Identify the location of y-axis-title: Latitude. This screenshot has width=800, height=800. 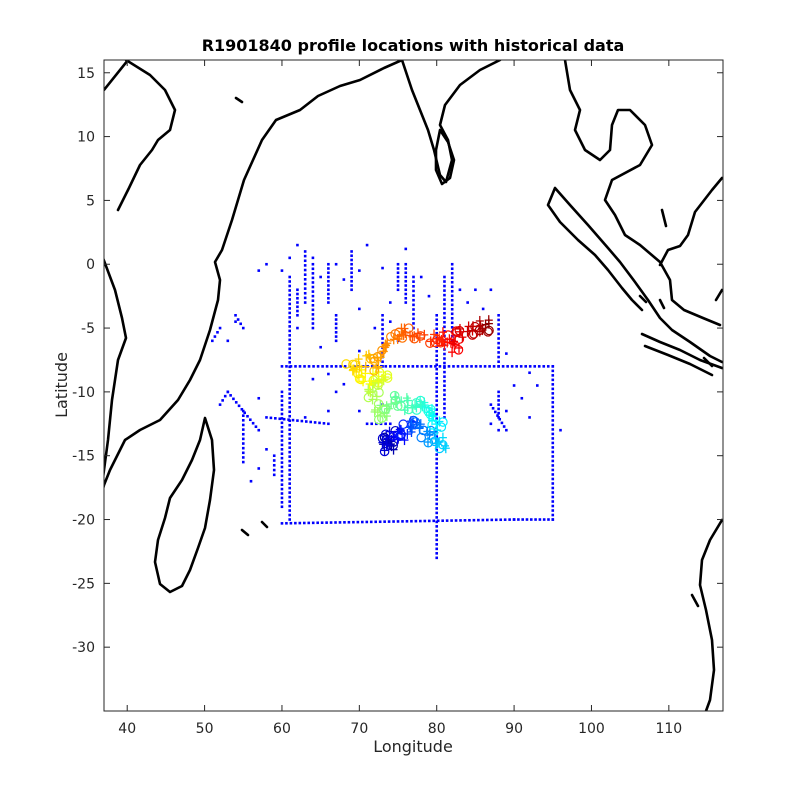
(61, 385).